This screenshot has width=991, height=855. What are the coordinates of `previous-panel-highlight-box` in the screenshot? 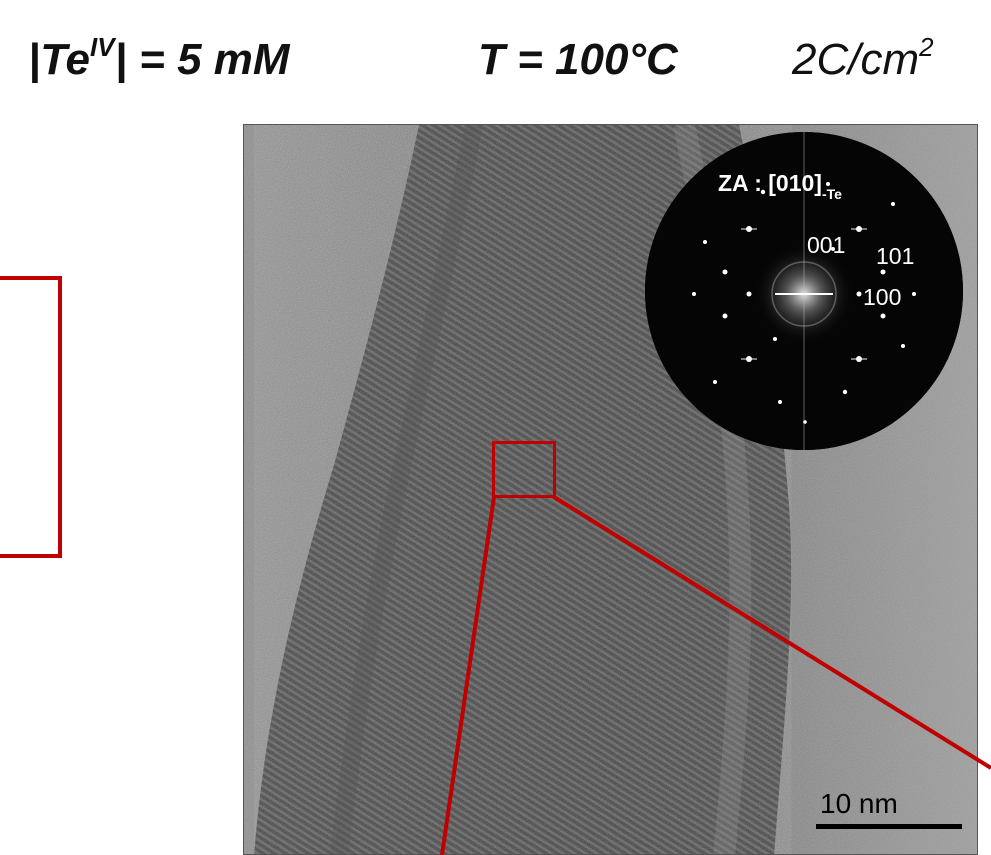 It's located at (31, 417).